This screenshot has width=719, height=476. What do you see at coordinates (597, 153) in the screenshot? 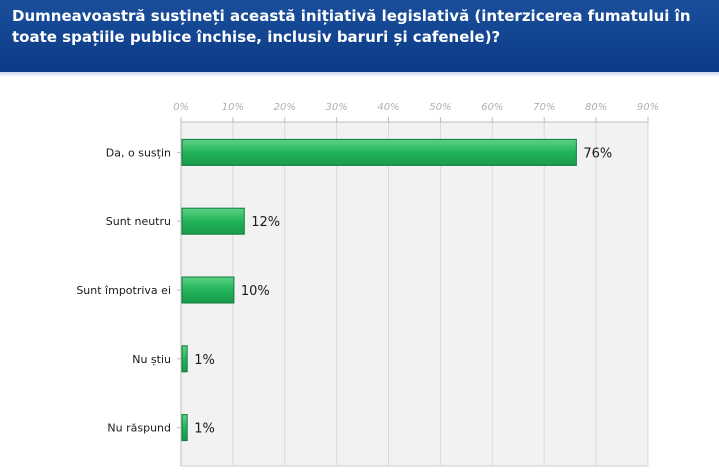
I see `data-label: 76%` at bounding box center [597, 153].